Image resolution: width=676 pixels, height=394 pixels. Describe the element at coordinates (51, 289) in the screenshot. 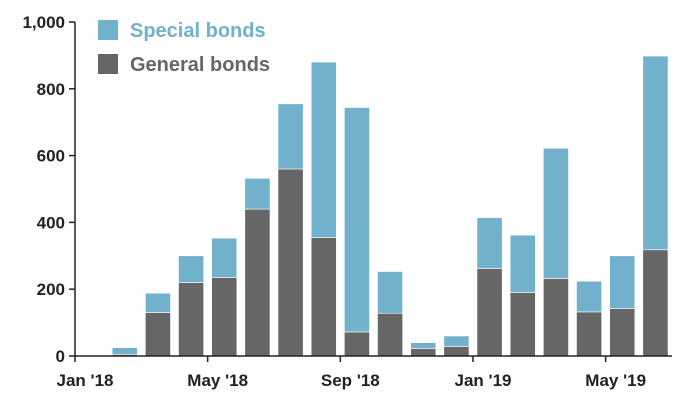

I see `y-tick-label: 200` at that location.